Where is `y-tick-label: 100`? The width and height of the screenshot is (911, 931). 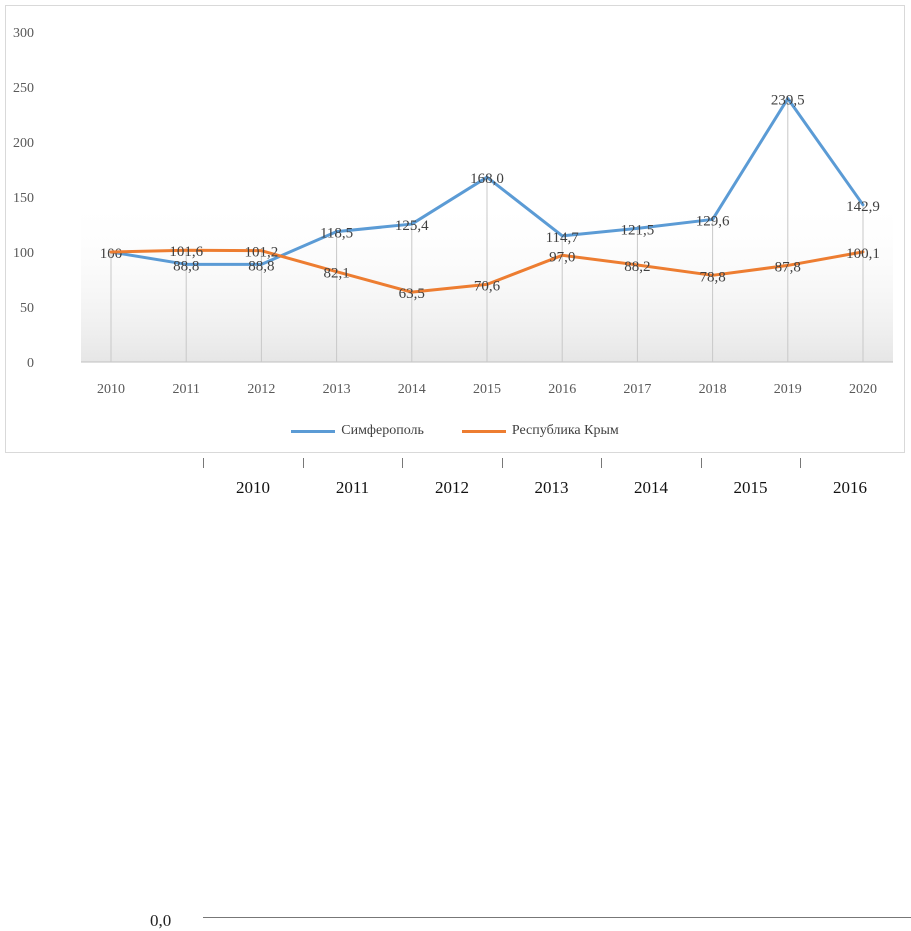 y-tick-label: 100 is located at coordinates (23, 253).